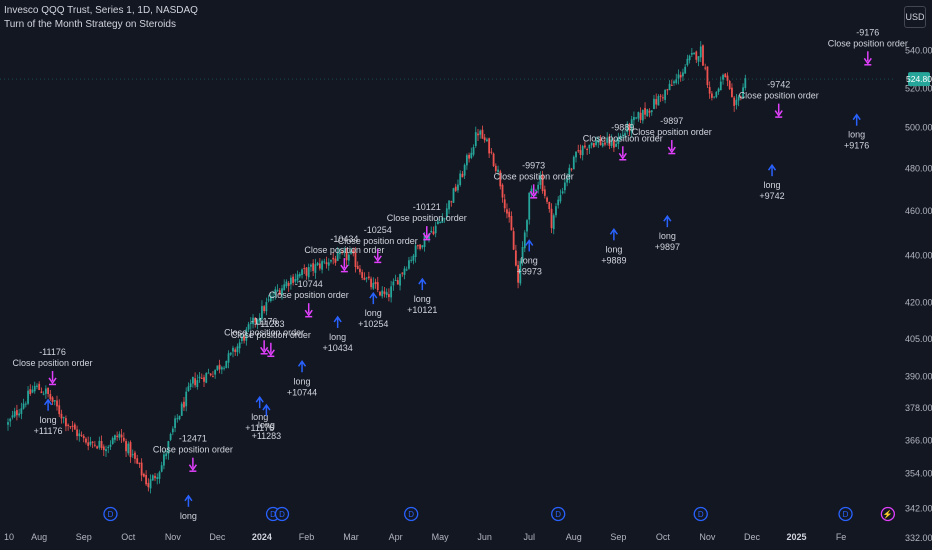 Image resolution: width=932 pixels, height=550 pixels. I want to click on time-tick-label: Dec, so click(752, 537).